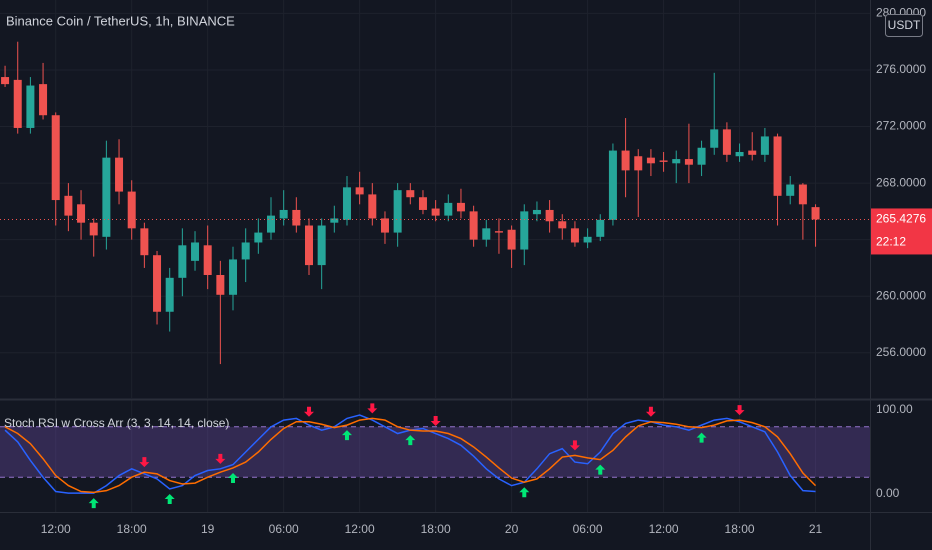  Describe the element at coordinates (410, 455) in the screenshot. I see `stoch-line` at that location.